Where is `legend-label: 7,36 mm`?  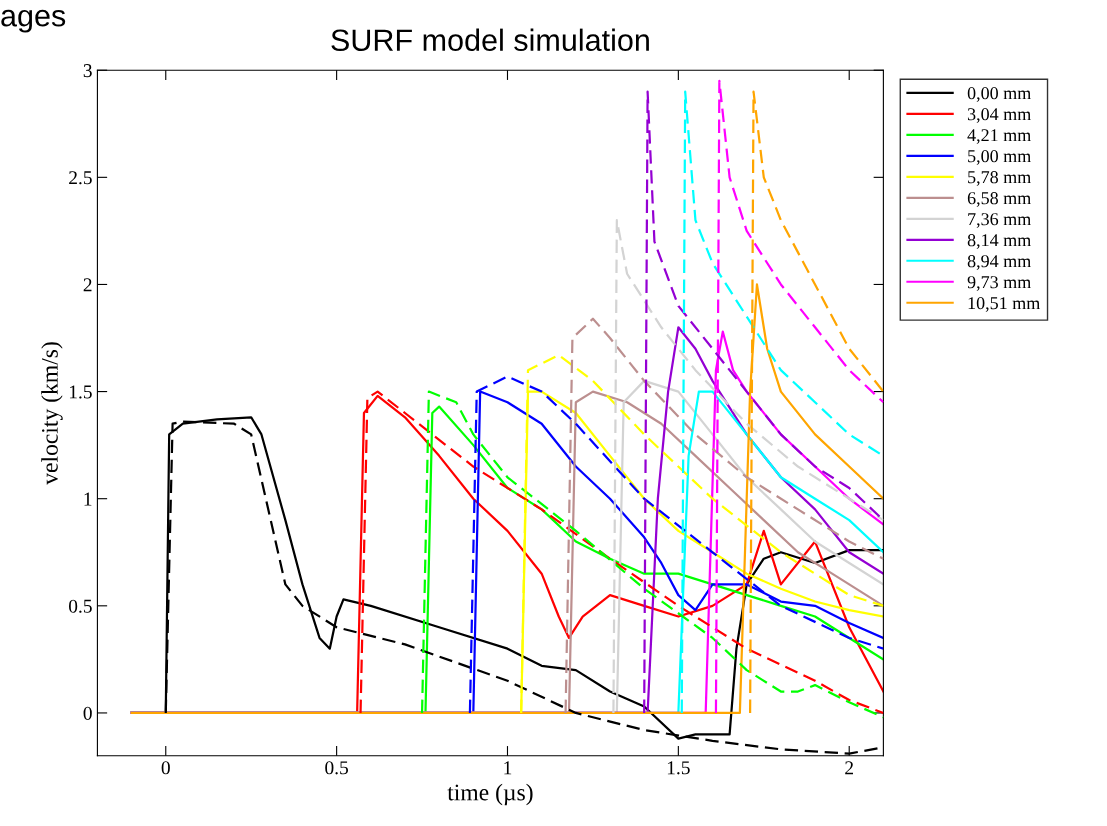
legend-label: 7,36 mm is located at coordinates (999, 220).